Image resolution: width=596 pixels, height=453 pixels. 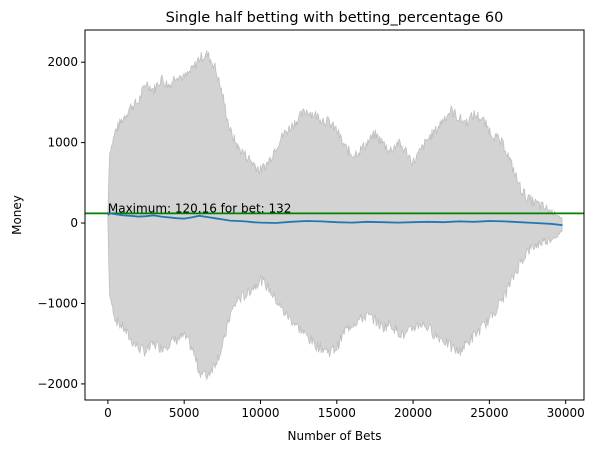 What do you see at coordinates (260, 413) in the screenshot?
I see `x-tick-label: 10000` at bounding box center [260, 413].